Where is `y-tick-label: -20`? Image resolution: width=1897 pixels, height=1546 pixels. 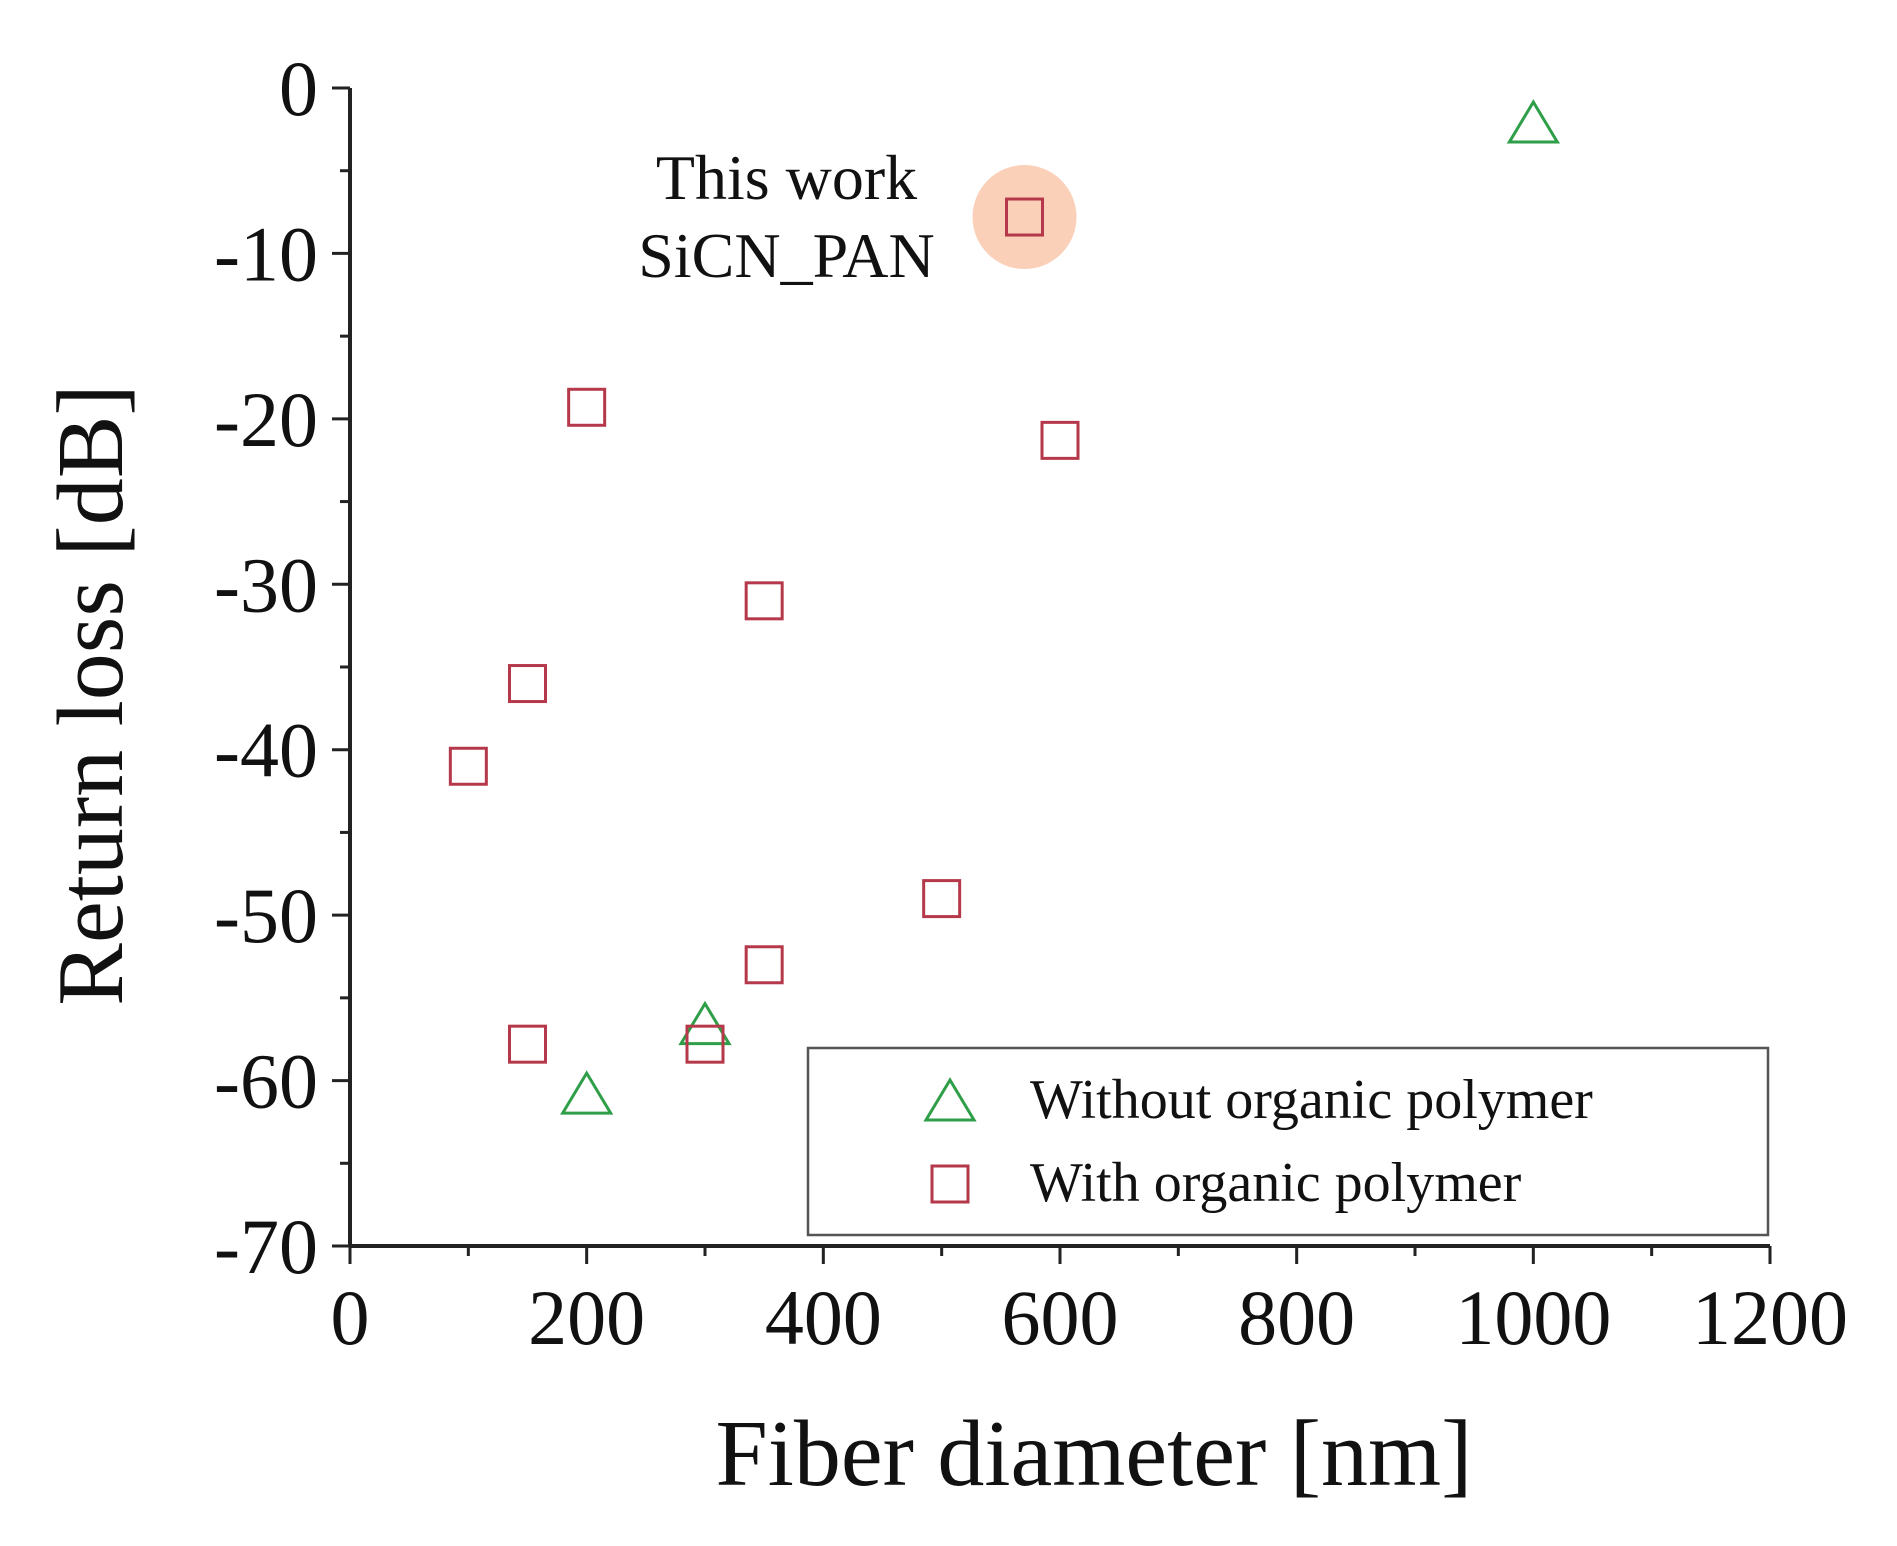
y-tick-label: -20 is located at coordinates (266, 419).